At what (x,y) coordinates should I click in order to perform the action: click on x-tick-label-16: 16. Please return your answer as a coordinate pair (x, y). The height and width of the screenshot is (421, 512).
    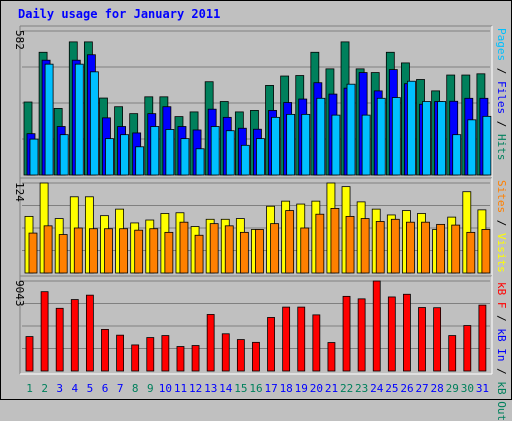
    Looking at the image, I should click on (255, 388).